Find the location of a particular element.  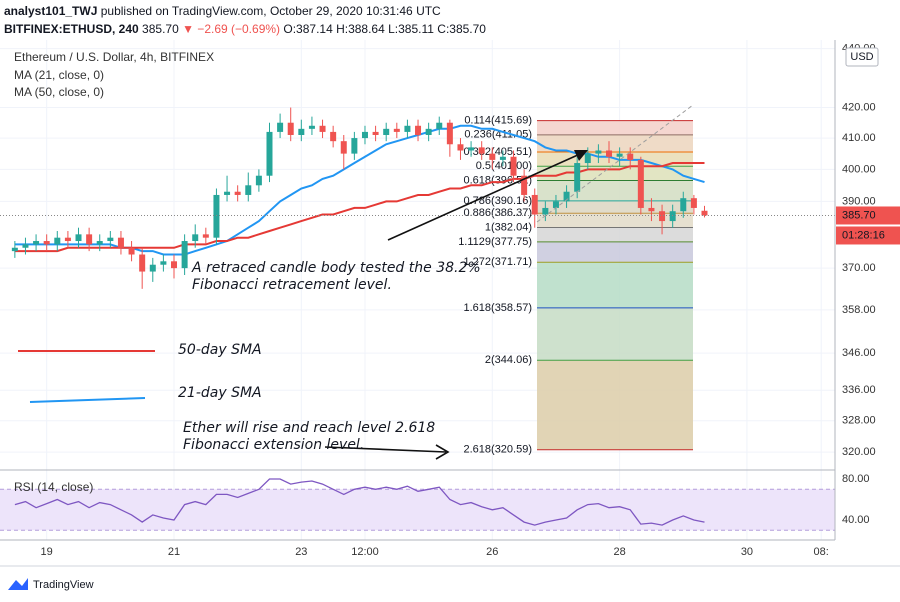

annotation: 50-day SMA is located at coordinates (220, 350).